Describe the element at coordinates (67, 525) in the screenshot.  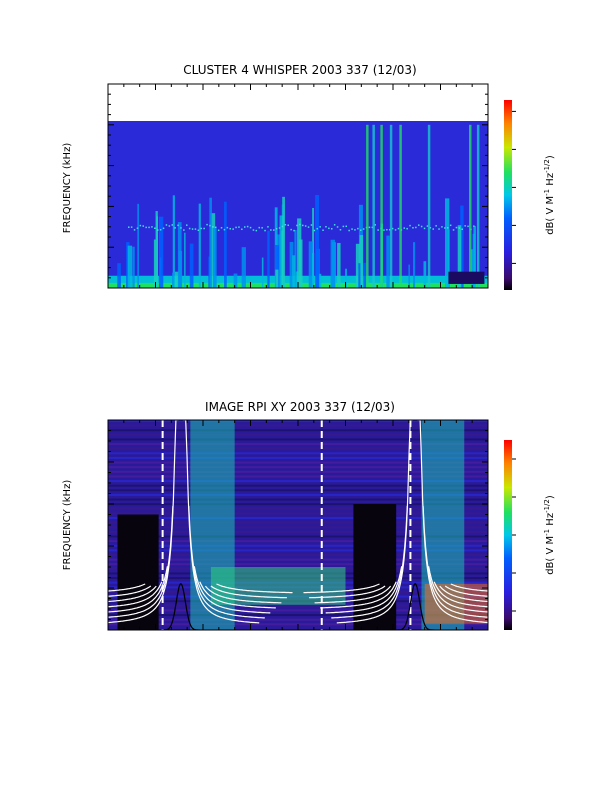
I see `y-axis-label: FREQUENCY (kHz)` at that location.